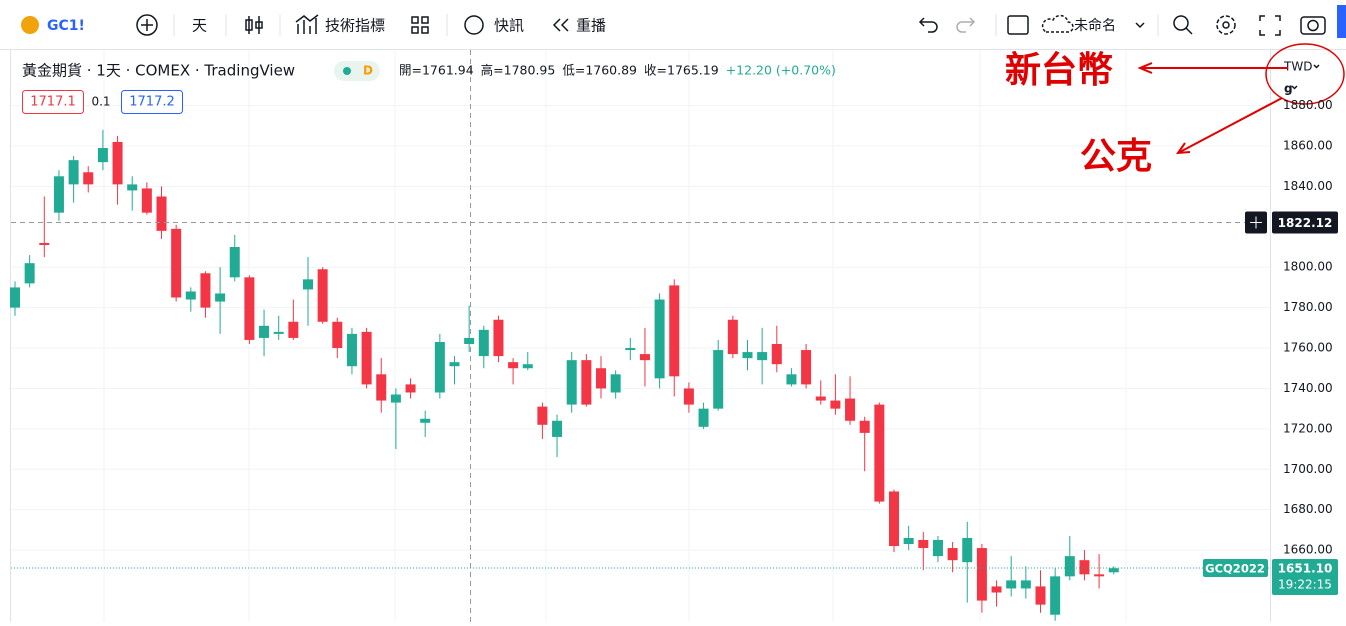 The height and width of the screenshot is (626, 1346). I want to click on currency-selector: TWD, so click(1297, 67).